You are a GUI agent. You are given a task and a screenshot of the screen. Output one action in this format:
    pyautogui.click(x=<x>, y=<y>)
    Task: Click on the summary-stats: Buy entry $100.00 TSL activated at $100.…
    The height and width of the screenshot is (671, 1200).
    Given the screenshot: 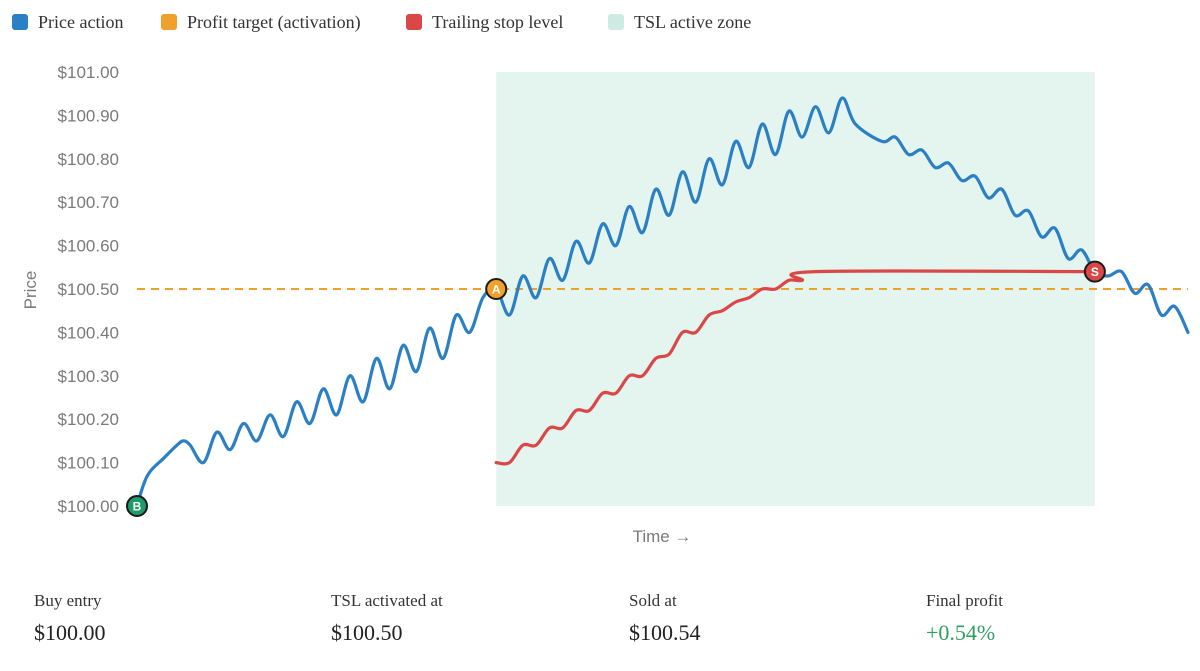 What is the action you would take?
    pyautogui.click(x=600, y=625)
    